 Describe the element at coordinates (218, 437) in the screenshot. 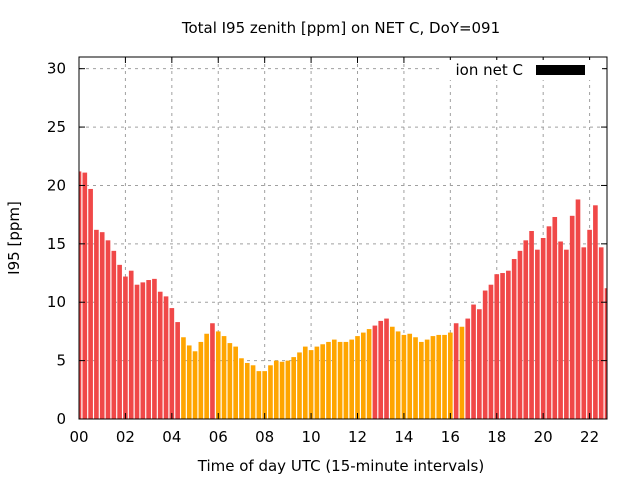

I see `x-tick-label: 06` at that location.